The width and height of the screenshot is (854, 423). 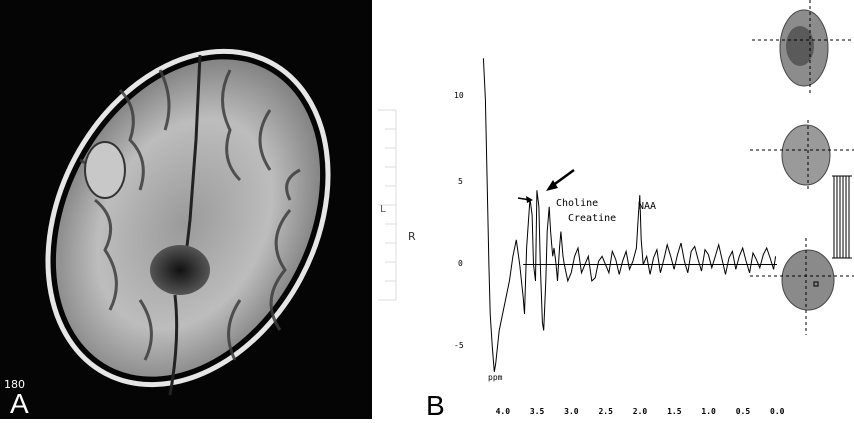 What do you see at coordinates (537, 411) in the screenshot?
I see `x-tick-label: 3.5` at bounding box center [537, 411].